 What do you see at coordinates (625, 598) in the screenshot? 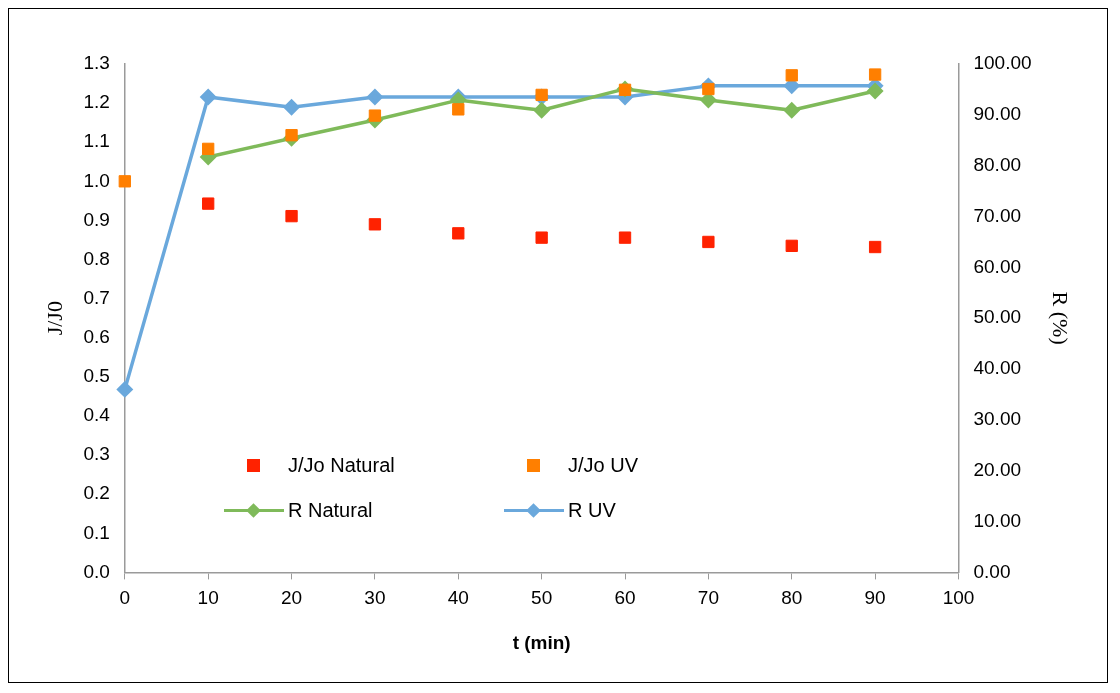
I see `x-tick-label: 60` at bounding box center [625, 598].